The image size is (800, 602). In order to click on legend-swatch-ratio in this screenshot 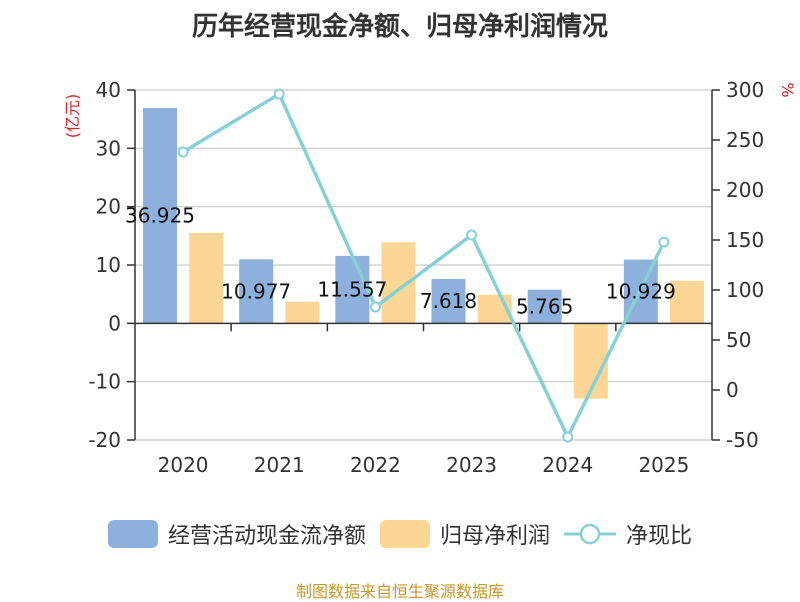, I will do `click(590, 534)`.